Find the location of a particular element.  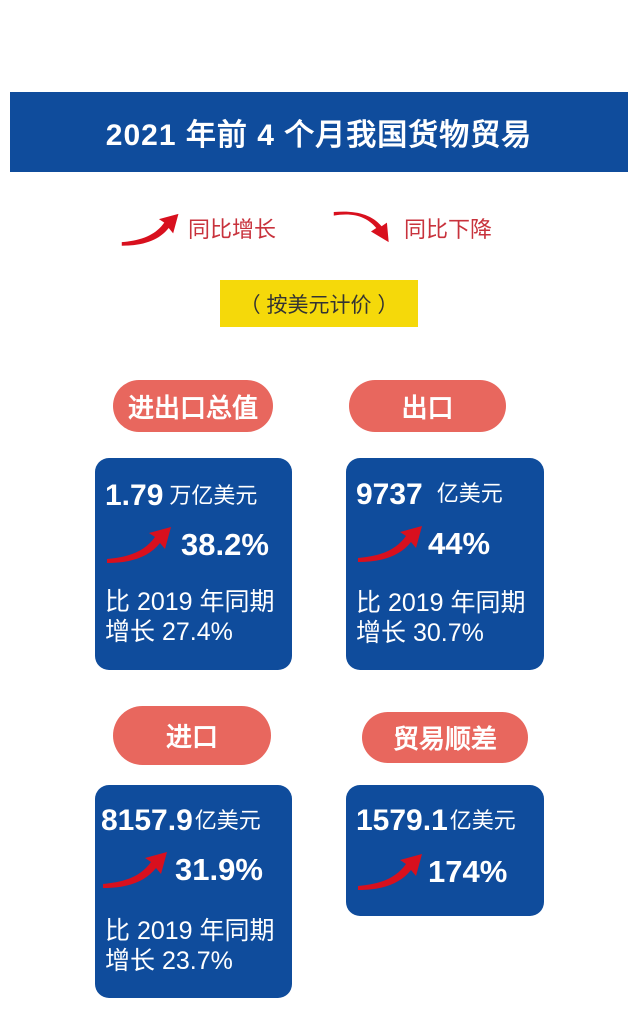

change: 31.9% is located at coordinates (219, 869).